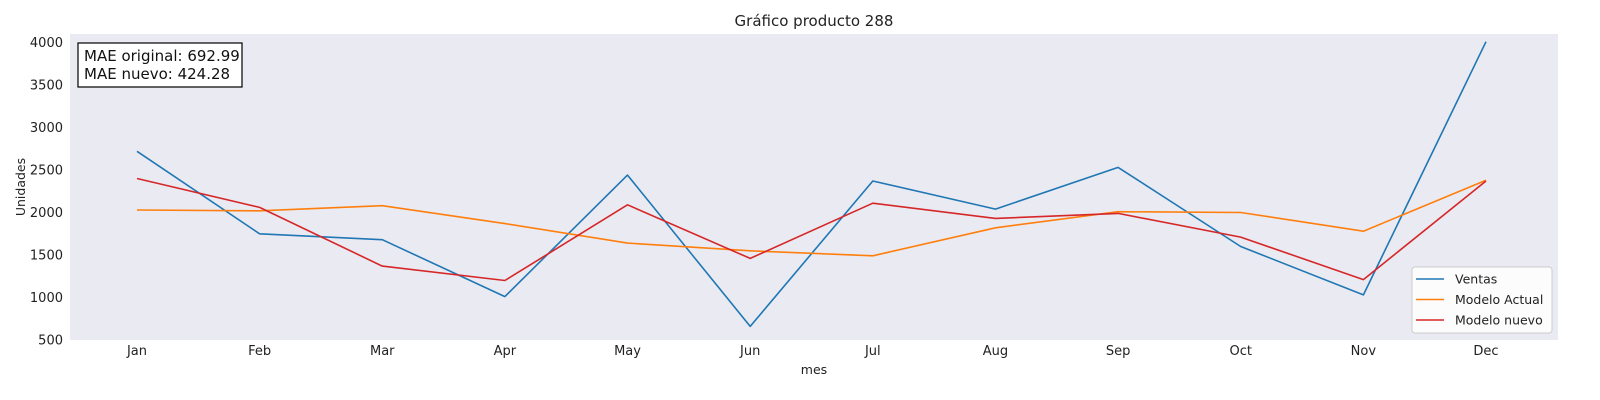 The image size is (1600, 400). Describe the element at coordinates (1118, 351) in the screenshot. I see `x-tick-label: Sep` at that location.